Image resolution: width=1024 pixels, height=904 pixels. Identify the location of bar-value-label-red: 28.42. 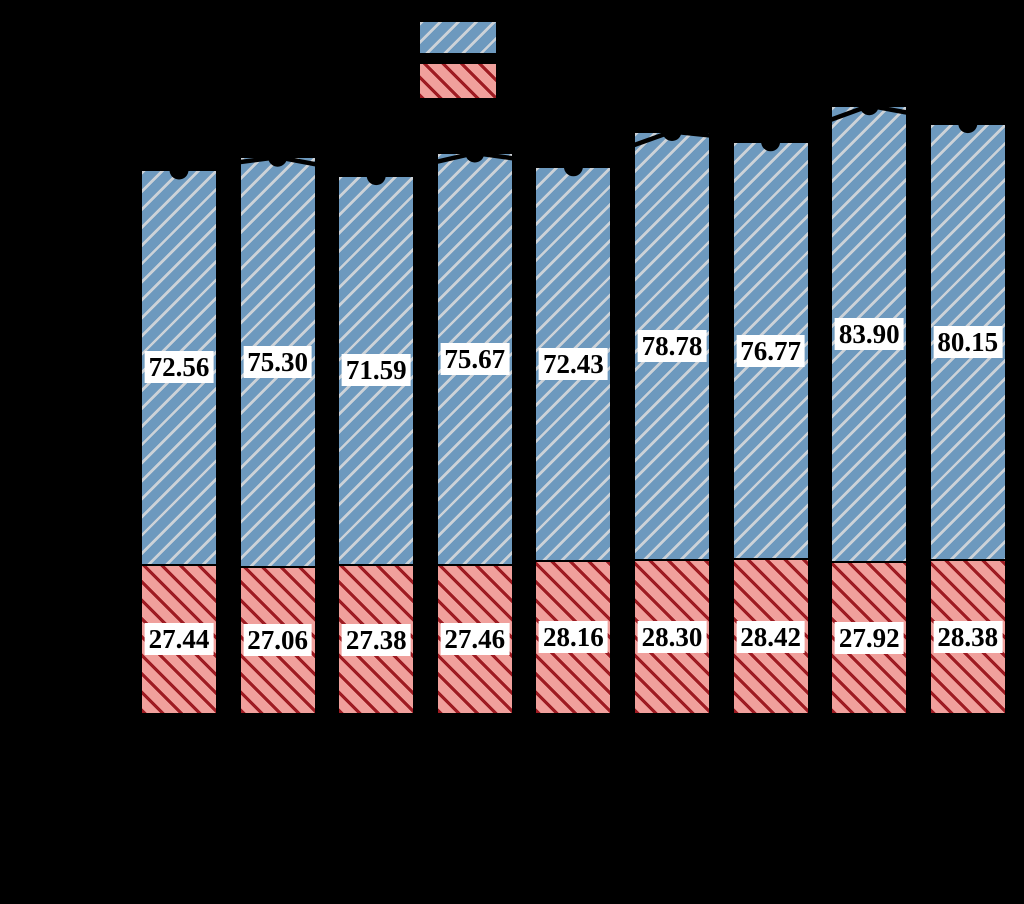
(770, 636).